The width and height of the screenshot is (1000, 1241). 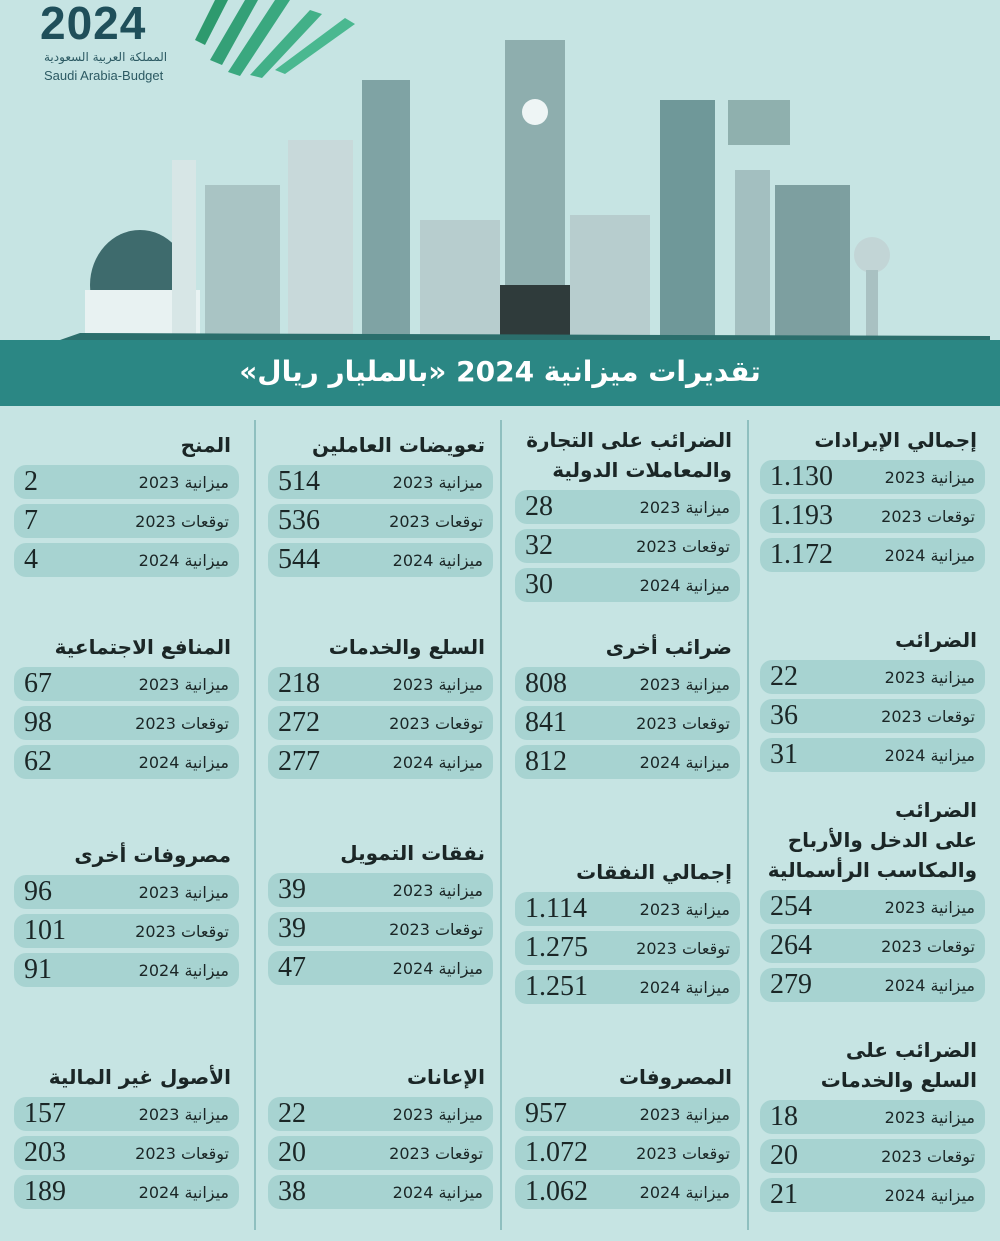 I want to click on row-value: 841, so click(x=546, y=722).